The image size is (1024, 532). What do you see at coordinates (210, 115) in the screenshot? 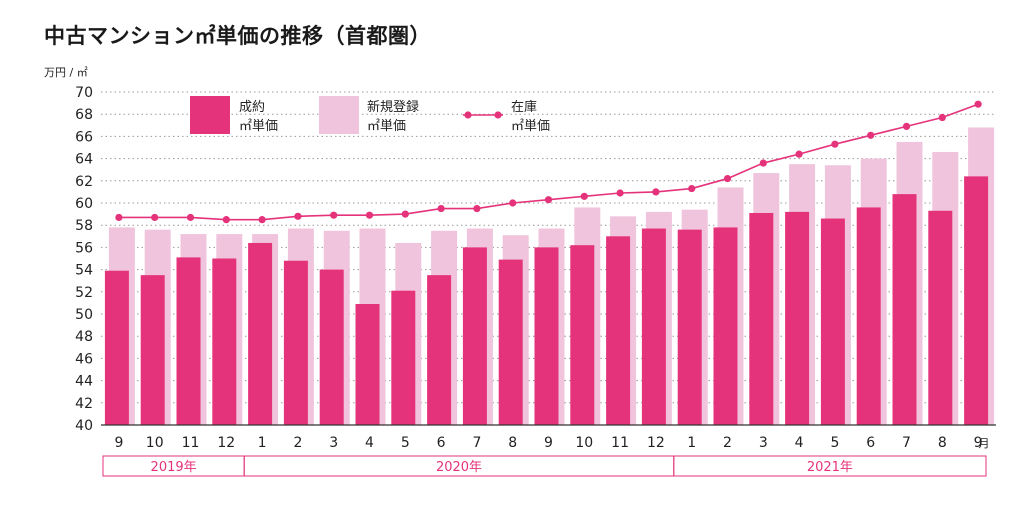
I see `legend-swatch-sold` at bounding box center [210, 115].